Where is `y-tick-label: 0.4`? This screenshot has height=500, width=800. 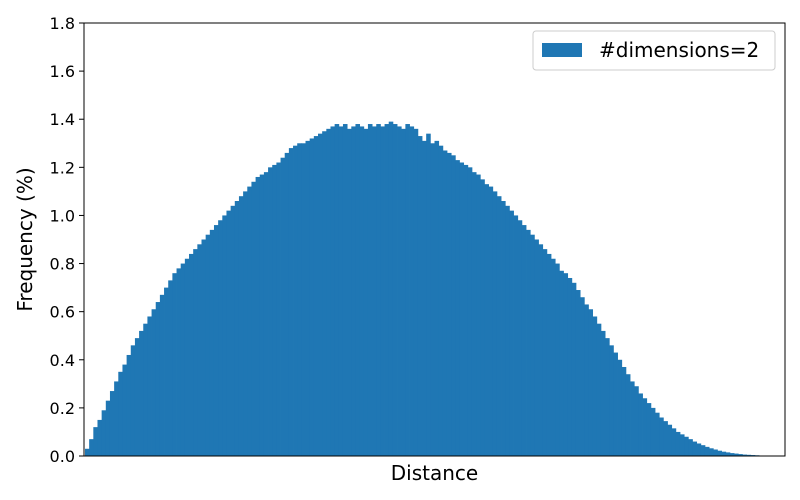 y-tick-label: 0.4 is located at coordinates (62, 360).